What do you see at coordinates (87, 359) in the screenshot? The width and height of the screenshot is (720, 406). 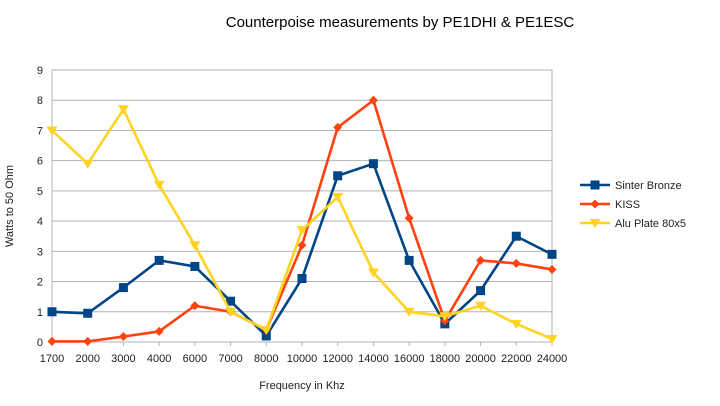 I see `x-tick-label: 2000` at bounding box center [87, 359].